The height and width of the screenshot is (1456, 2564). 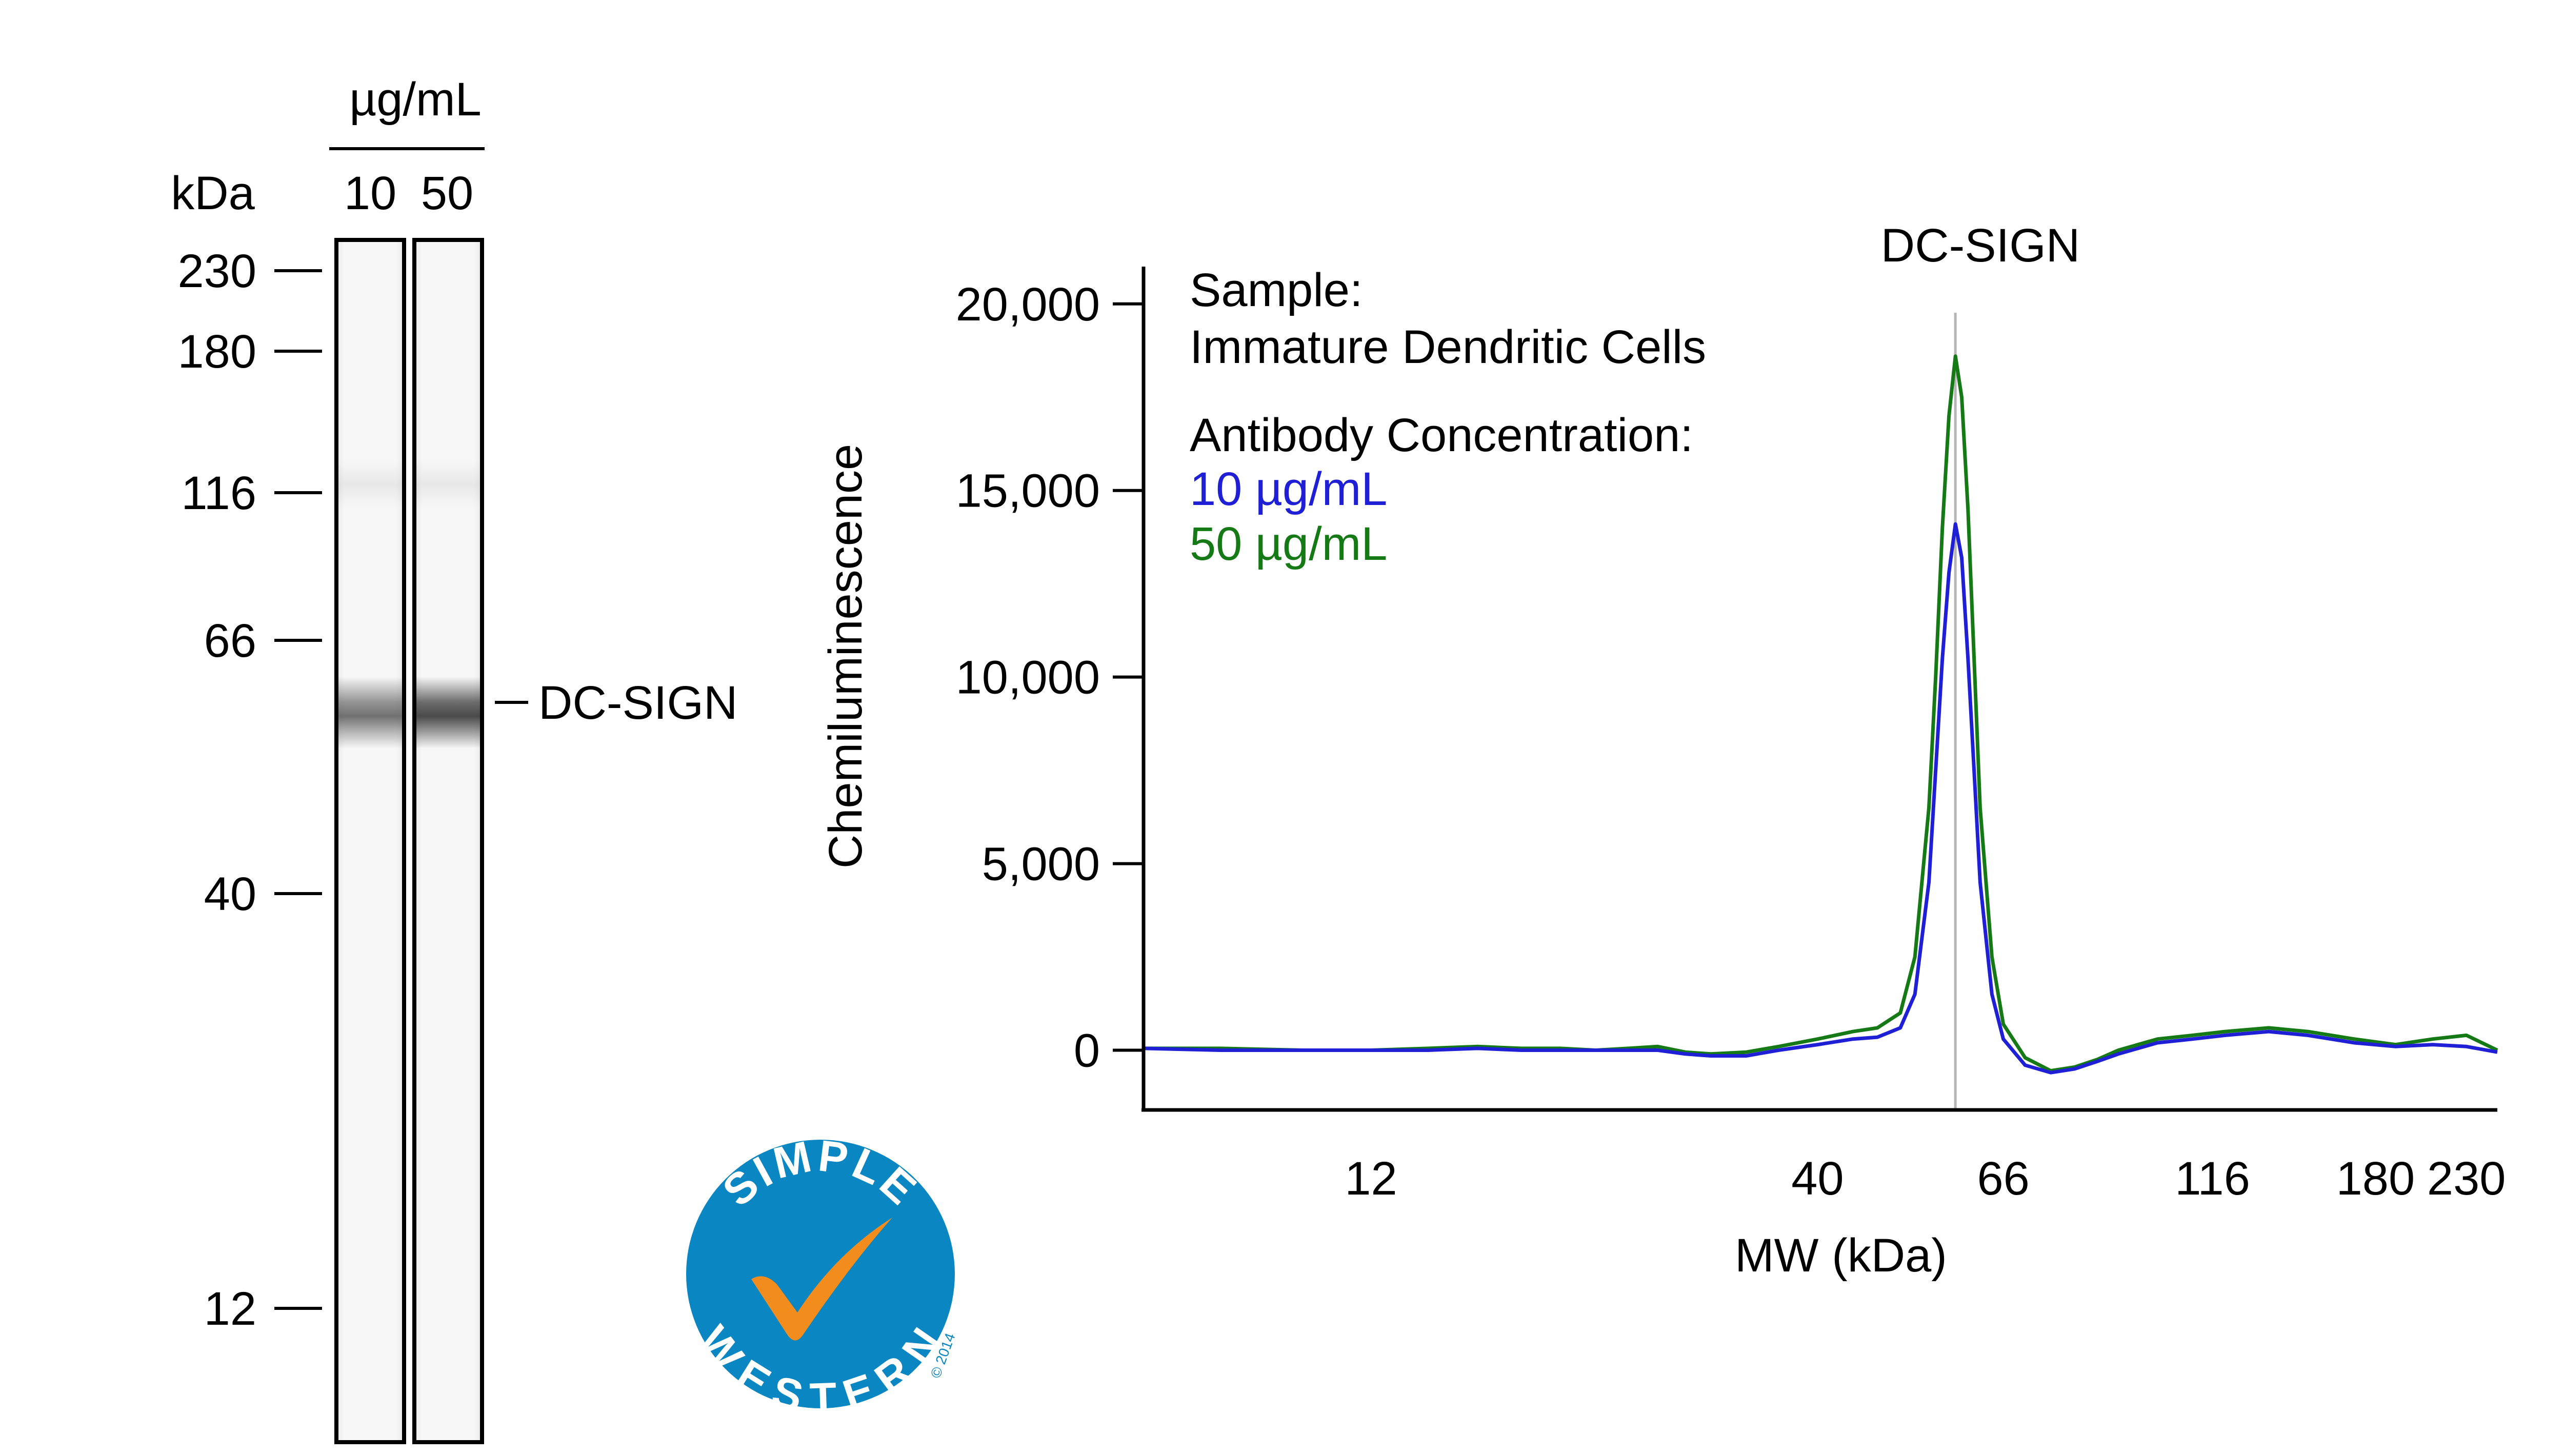 I want to click on legend-conc-heading: Antibody Concentration:, so click(x=1442, y=435).